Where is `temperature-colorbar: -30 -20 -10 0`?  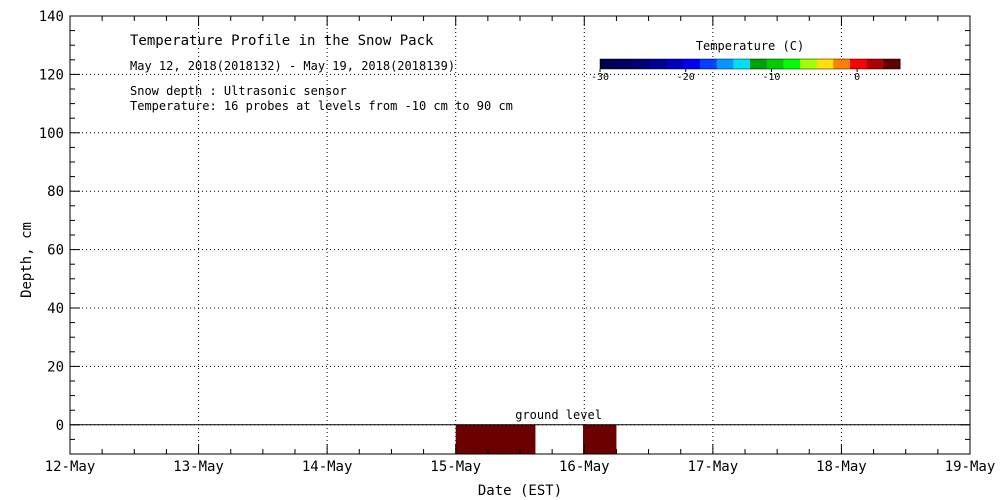
temperature-colorbar: -30 -20 -10 0 is located at coordinates (746, 70).